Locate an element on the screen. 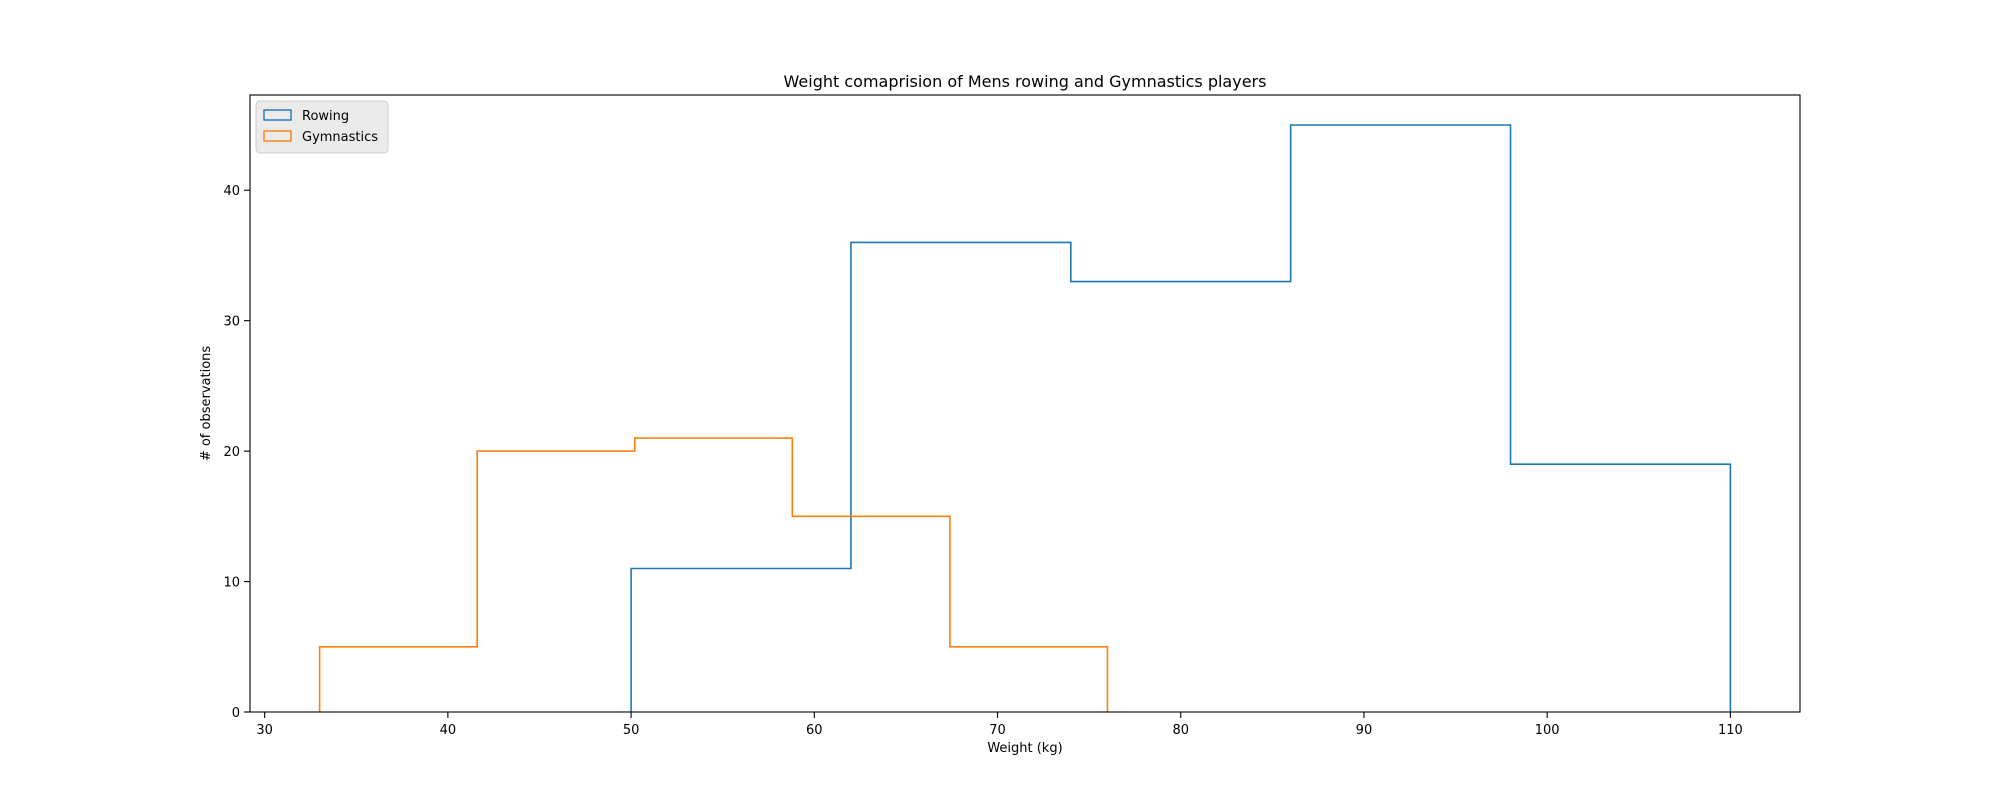 This screenshot has width=2000, height=800. legend-label-gymnastics: Gymnastics is located at coordinates (340, 137).